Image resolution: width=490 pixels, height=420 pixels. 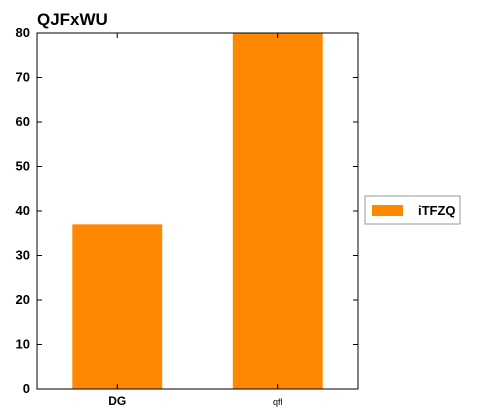 I want to click on y-tick-label-30: 30, so click(x=23, y=255).